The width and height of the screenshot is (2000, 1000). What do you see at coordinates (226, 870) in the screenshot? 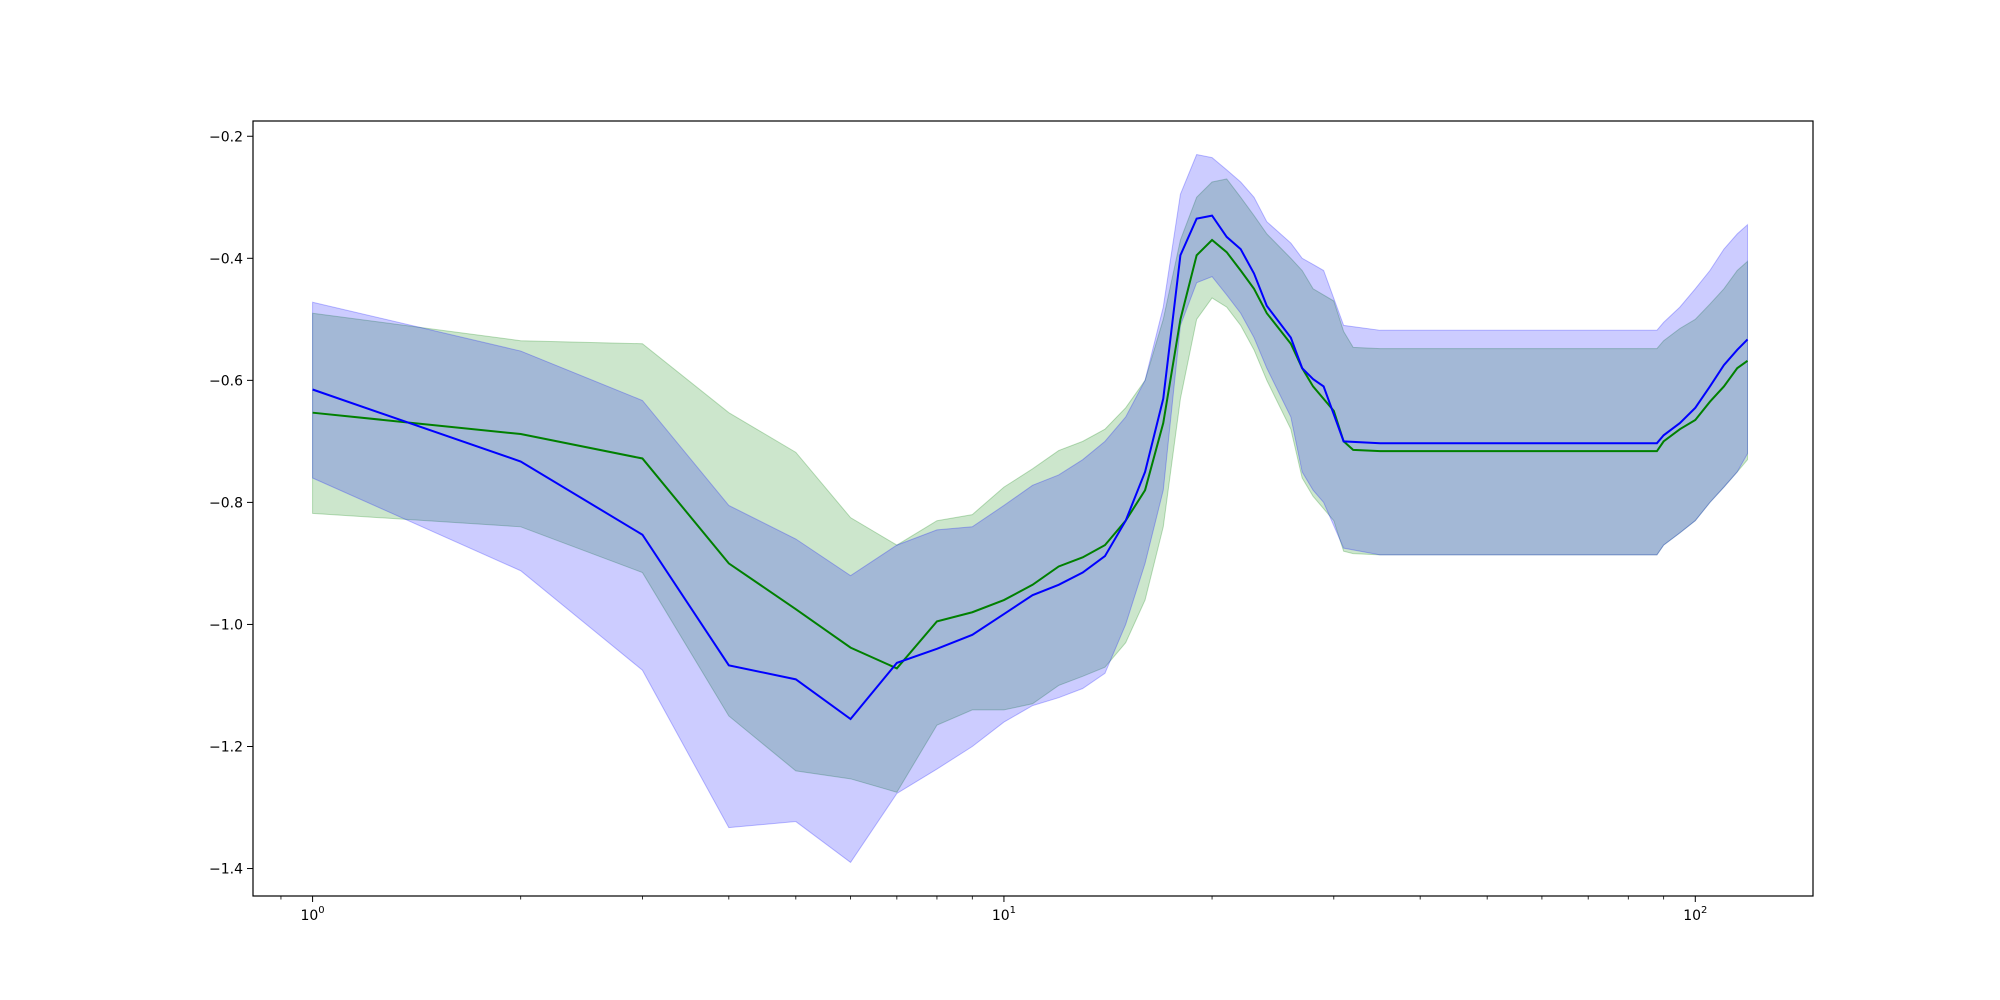
I see `y-tick-label: −1.4` at bounding box center [226, 870].